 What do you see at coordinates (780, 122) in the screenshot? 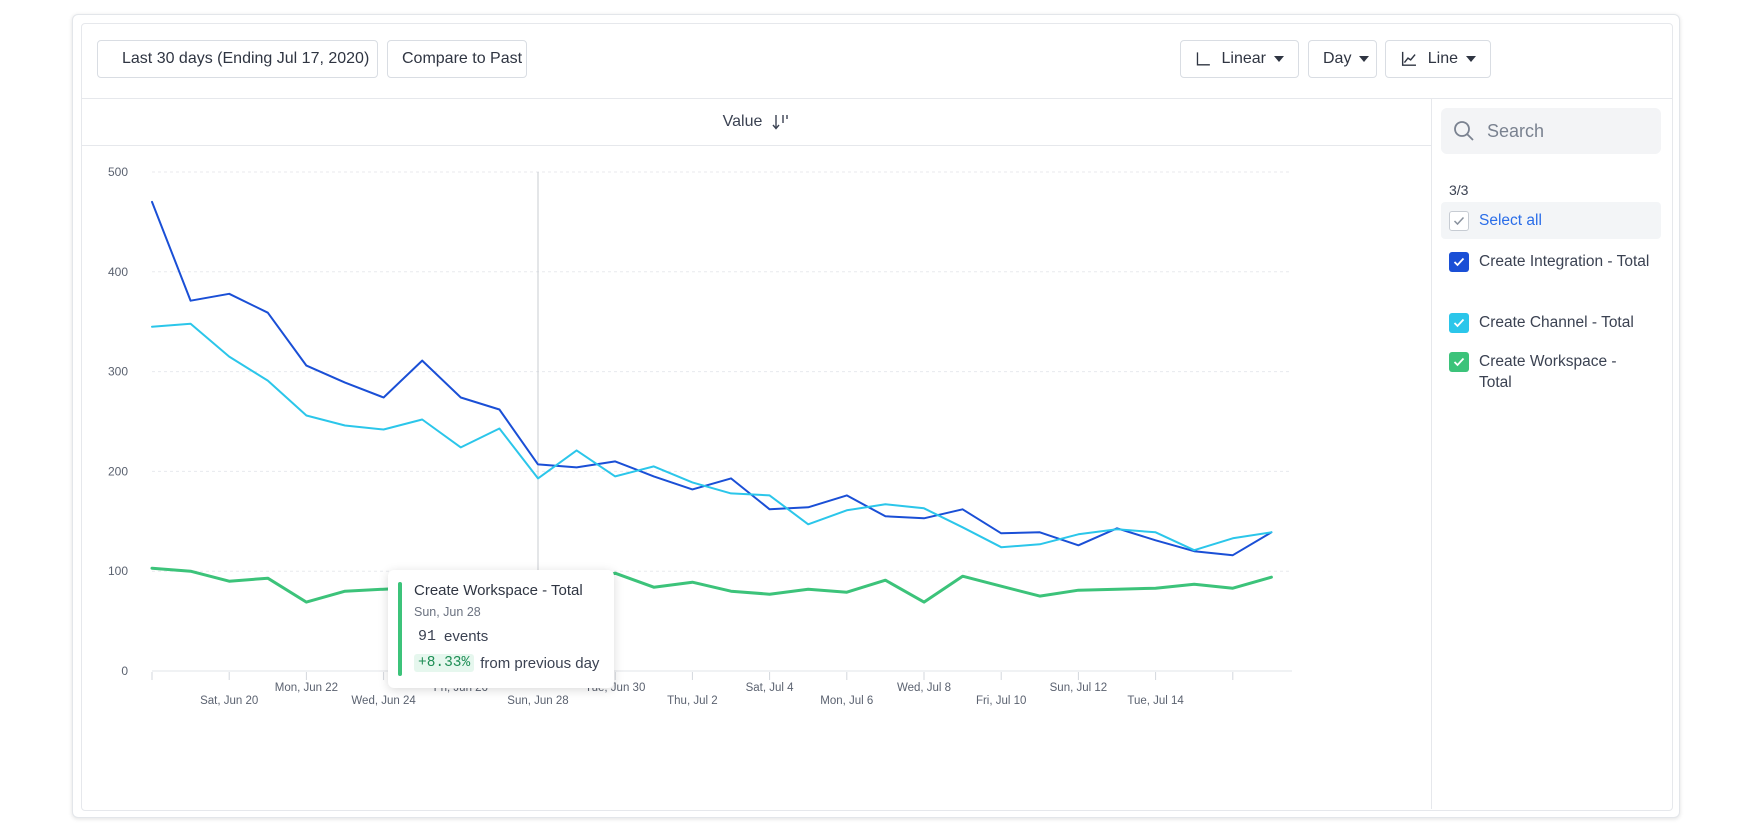
I see `sort-icon` at bounding box center [780, 122].